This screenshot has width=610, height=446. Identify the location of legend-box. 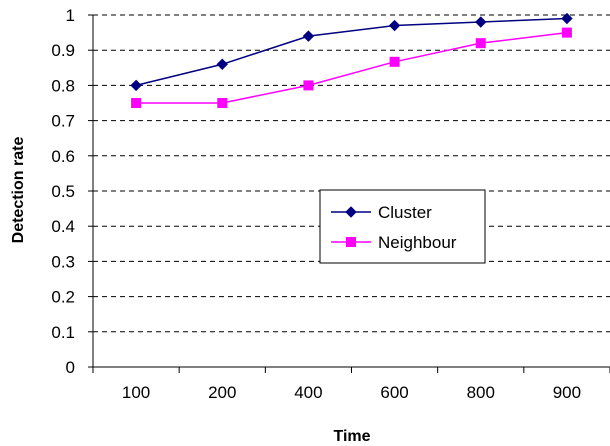
(402, 226).